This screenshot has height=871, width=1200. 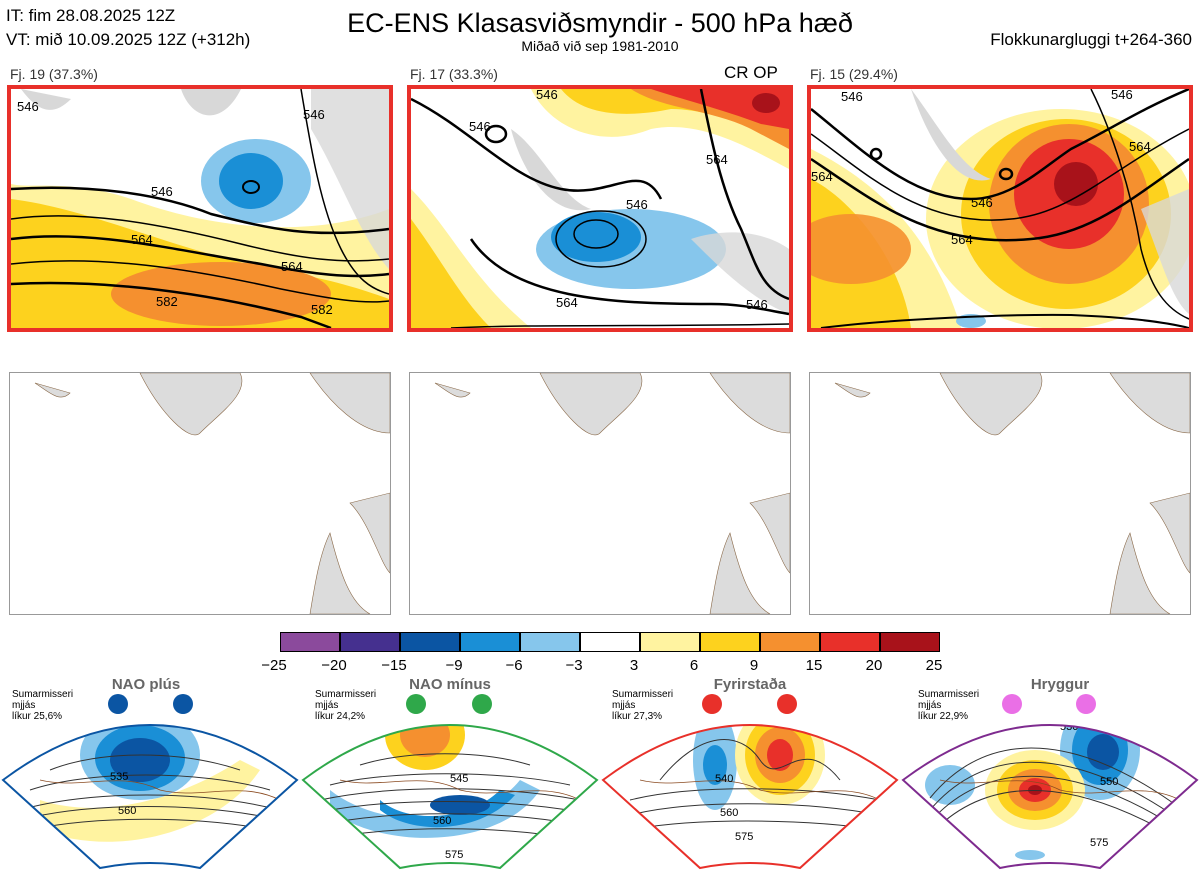 What do you see at coordinates (450, 782) in the screenshot?
I see `regime-map-nao-minus: 545 560 575` at bounding box center [450, 782].